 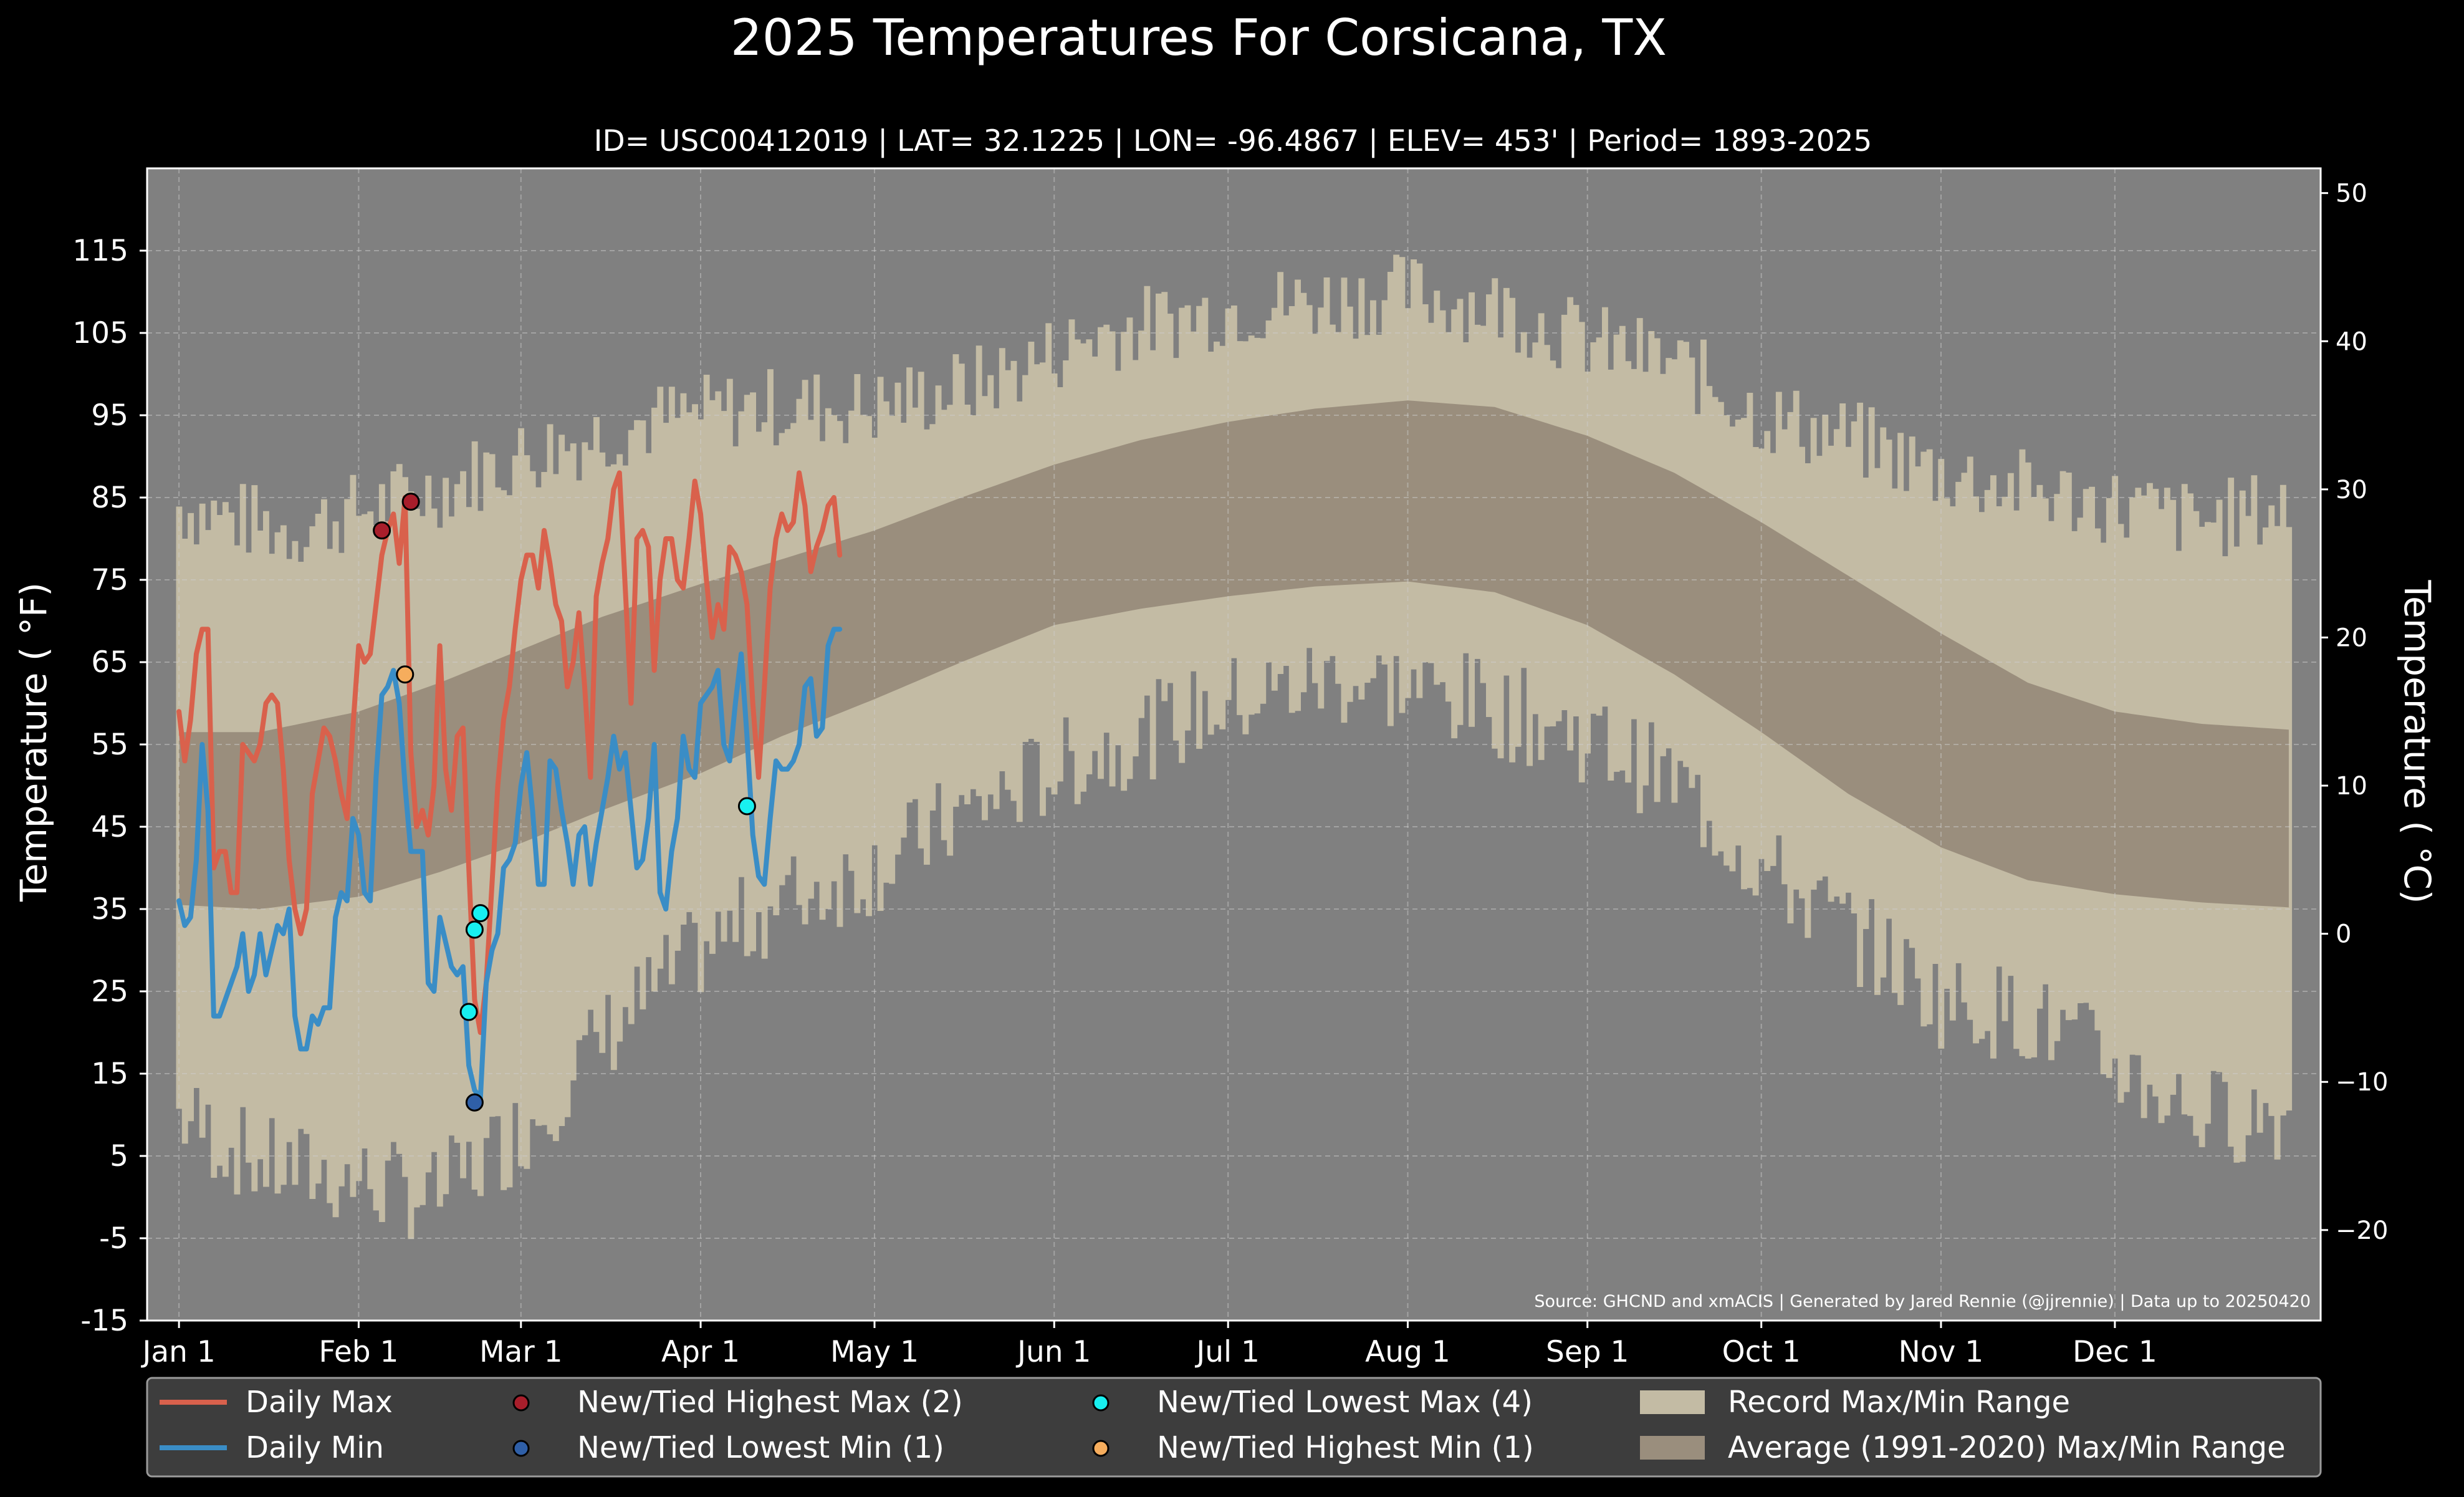 What do you see at coordinates (2351, 786) in the screenshot?
I see `y-tick-label-right: 10` at bounding box center [2351, 786].